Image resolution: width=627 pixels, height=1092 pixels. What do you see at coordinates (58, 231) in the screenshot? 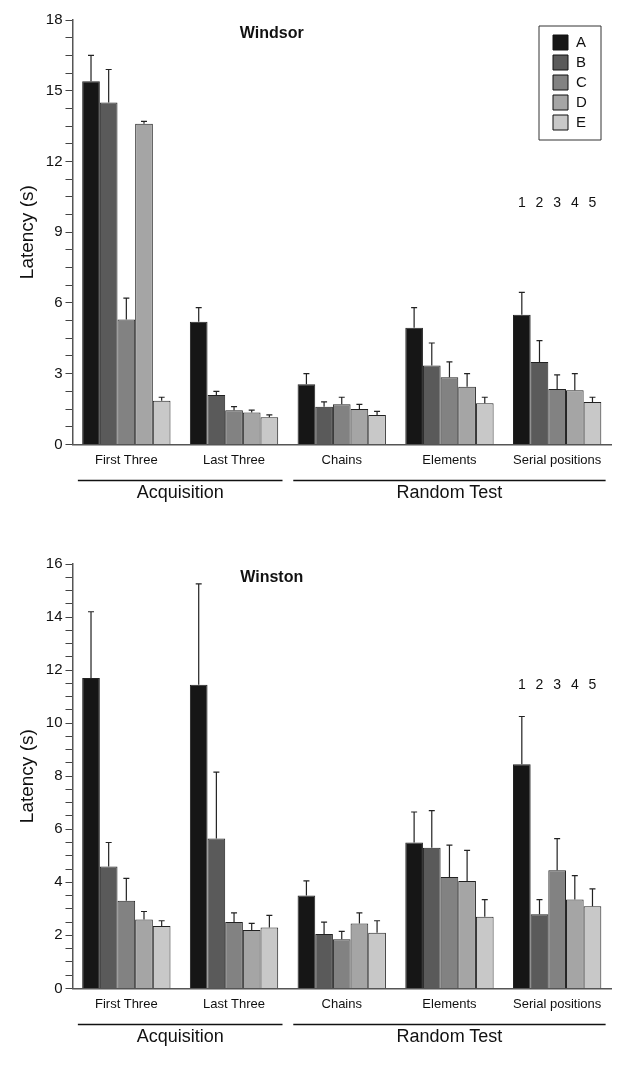
I see `y-tick-label: 9` at bounding box center [58, 231].